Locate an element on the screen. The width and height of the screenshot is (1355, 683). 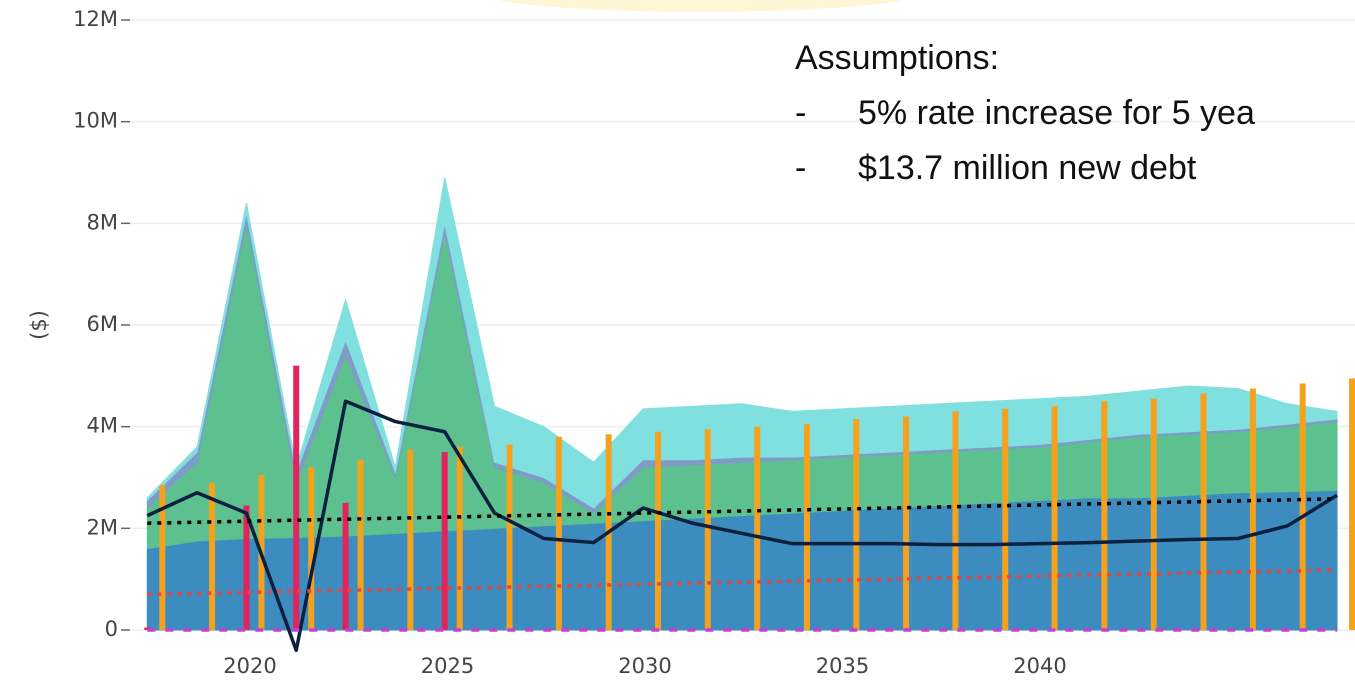
x-tick-label: 2025 is located at coordinates (447, 666).